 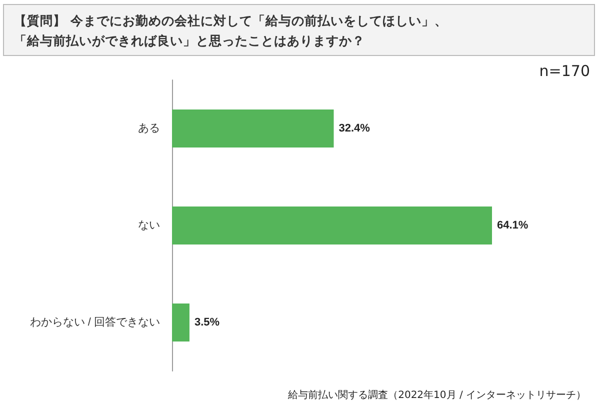 I want to click on data-label: 64.1%, so click(x=512, y=226).